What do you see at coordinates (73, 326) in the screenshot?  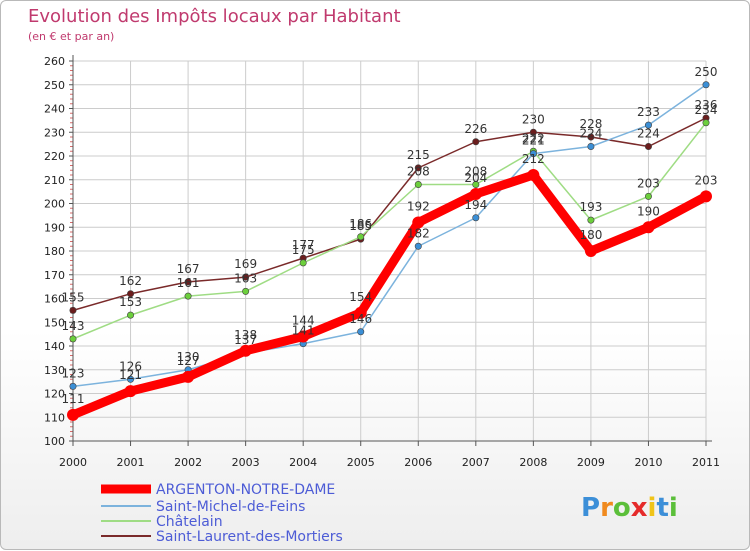 I see `data-label: 143` at bounding box center [73, 326].